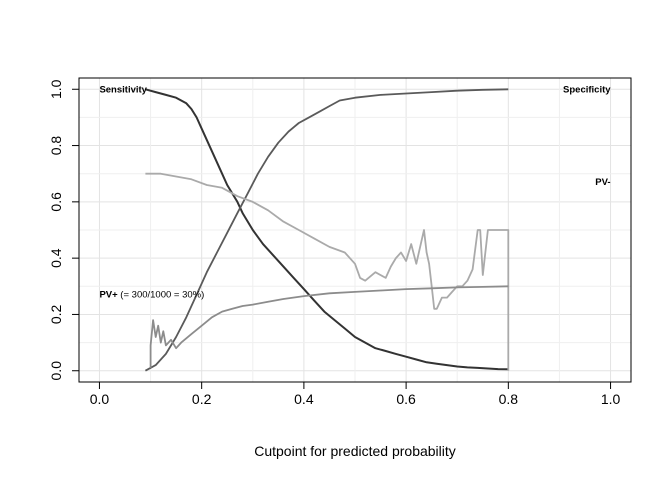 The width and height of the screenshot is (672, 480). Describe the element at coordinates (587, 89) in the screenshot. I see `annotation-label: Specificity` at that location.